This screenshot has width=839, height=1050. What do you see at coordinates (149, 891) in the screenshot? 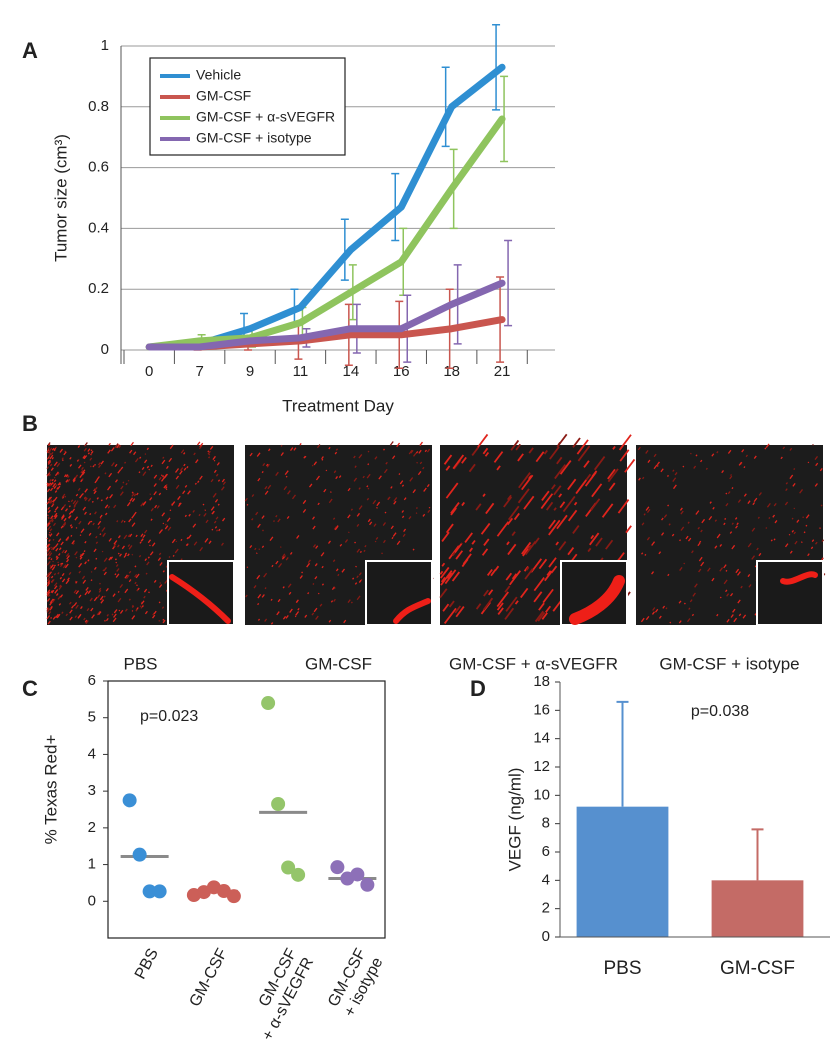
I see `data-point` at bounding box center [149, 891].